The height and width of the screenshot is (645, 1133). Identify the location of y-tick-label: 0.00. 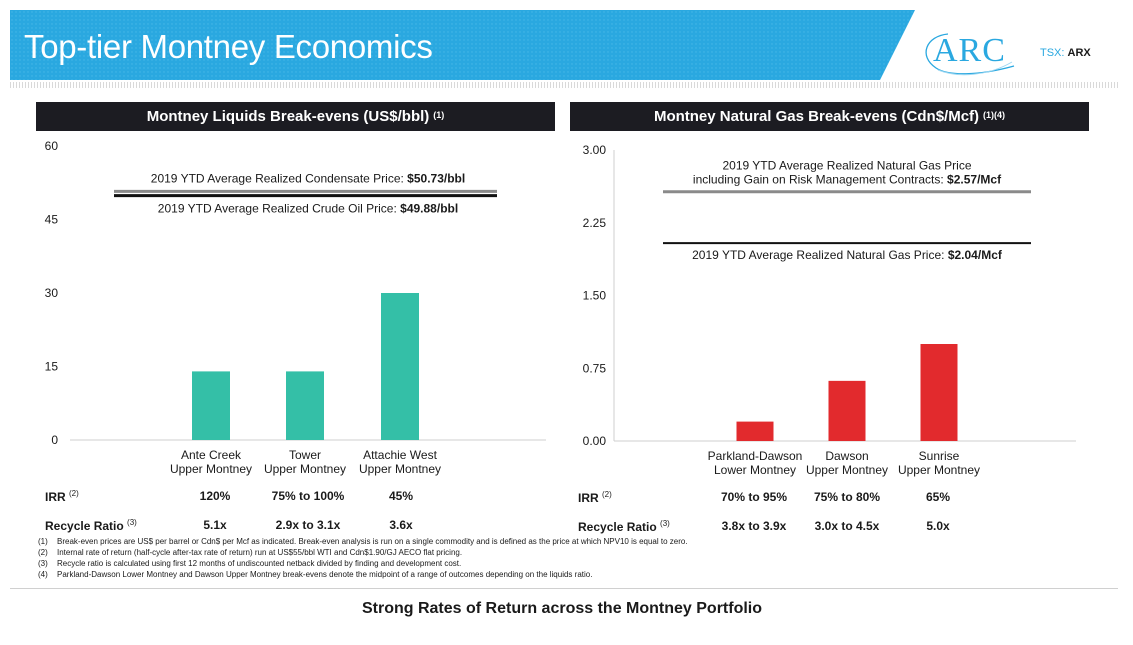
(595, 441).